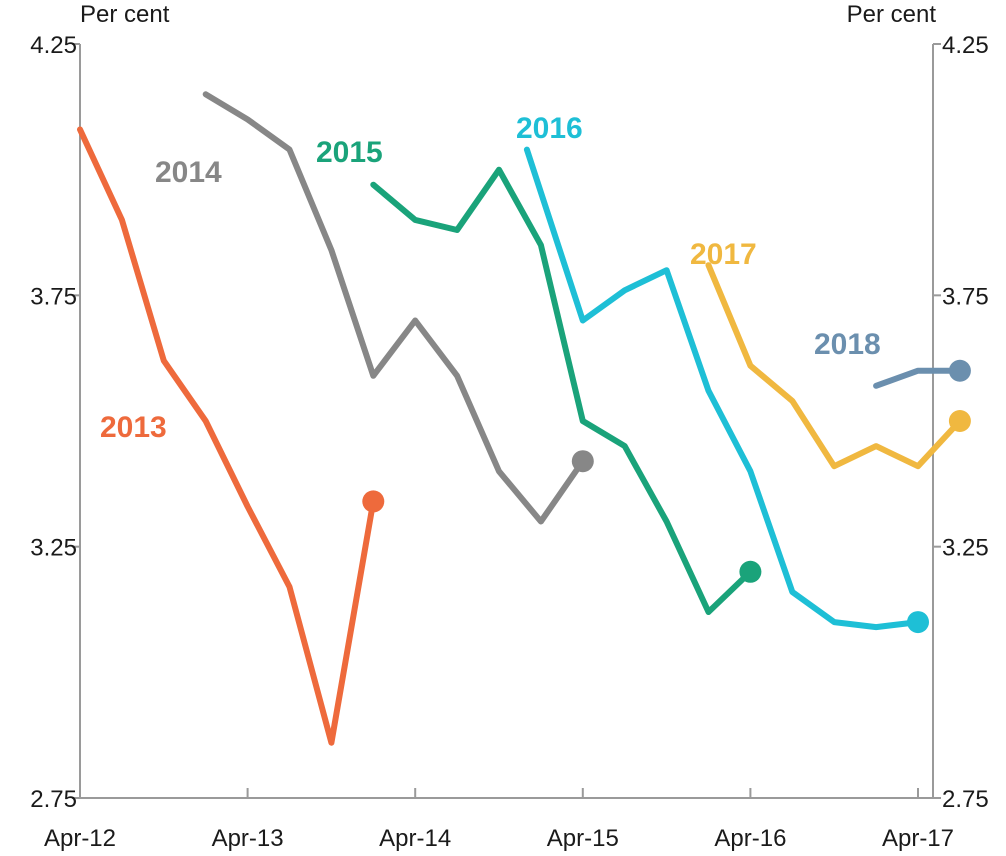 This screenshot has width=1006, height=856. What do you see at coordinates (965, 548) in the screenshot?
I see `right-y-tick-label: 3.25` at bounding box center [965, 548].